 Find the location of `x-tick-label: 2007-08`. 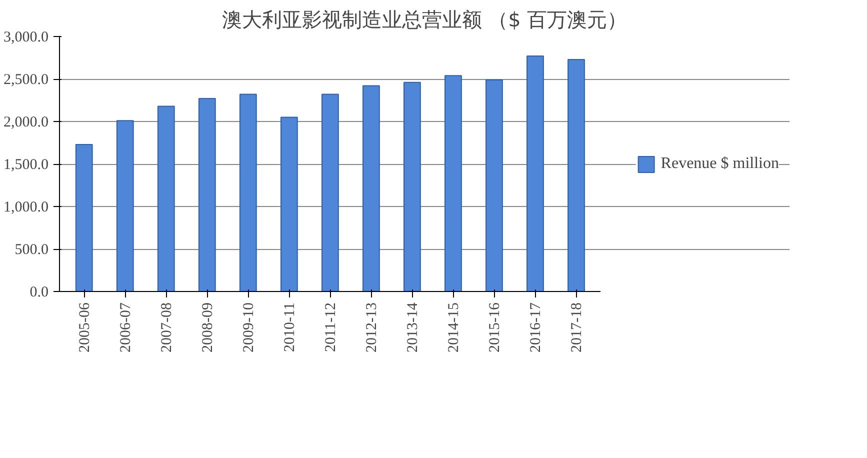

x-tick-label: 2007-08 is located at coordinates (167, 327).